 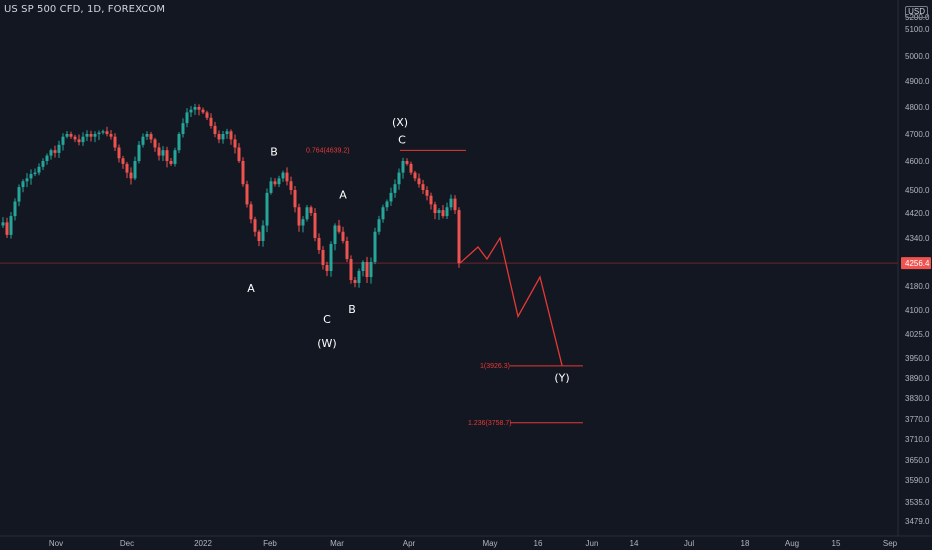 I want to click on time-tick-label: Feb, so click(x=270, y=543).